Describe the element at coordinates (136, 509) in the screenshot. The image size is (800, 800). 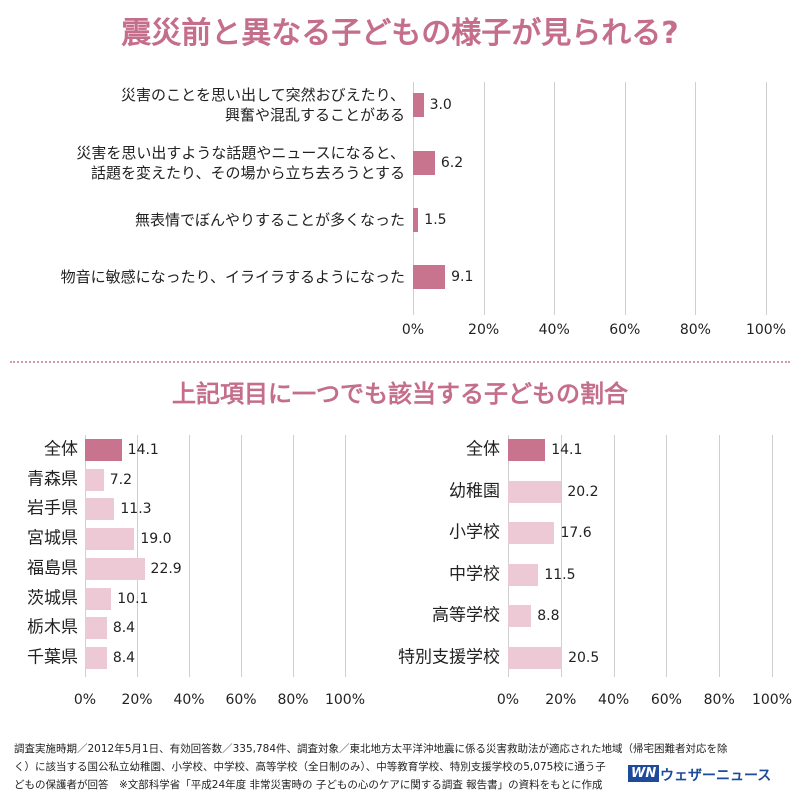
I see `value-label: 11.3` at that location.